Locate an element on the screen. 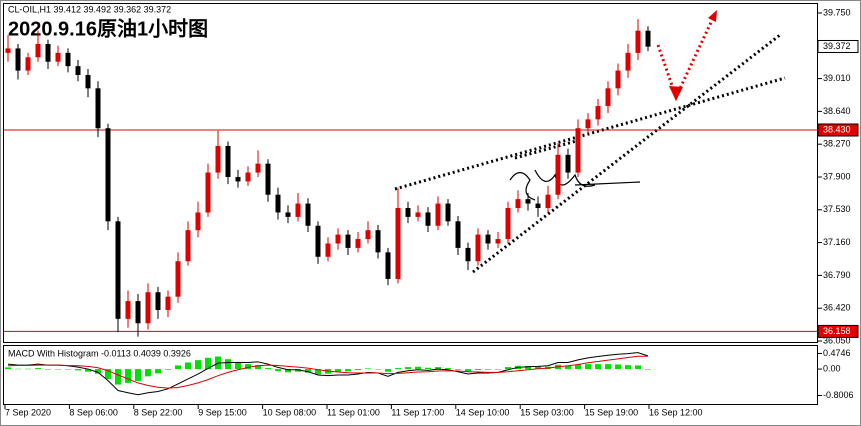 This screenshot has height=426, width=861. y-tick-label: 38.640 is located at coordinates (837, 111).